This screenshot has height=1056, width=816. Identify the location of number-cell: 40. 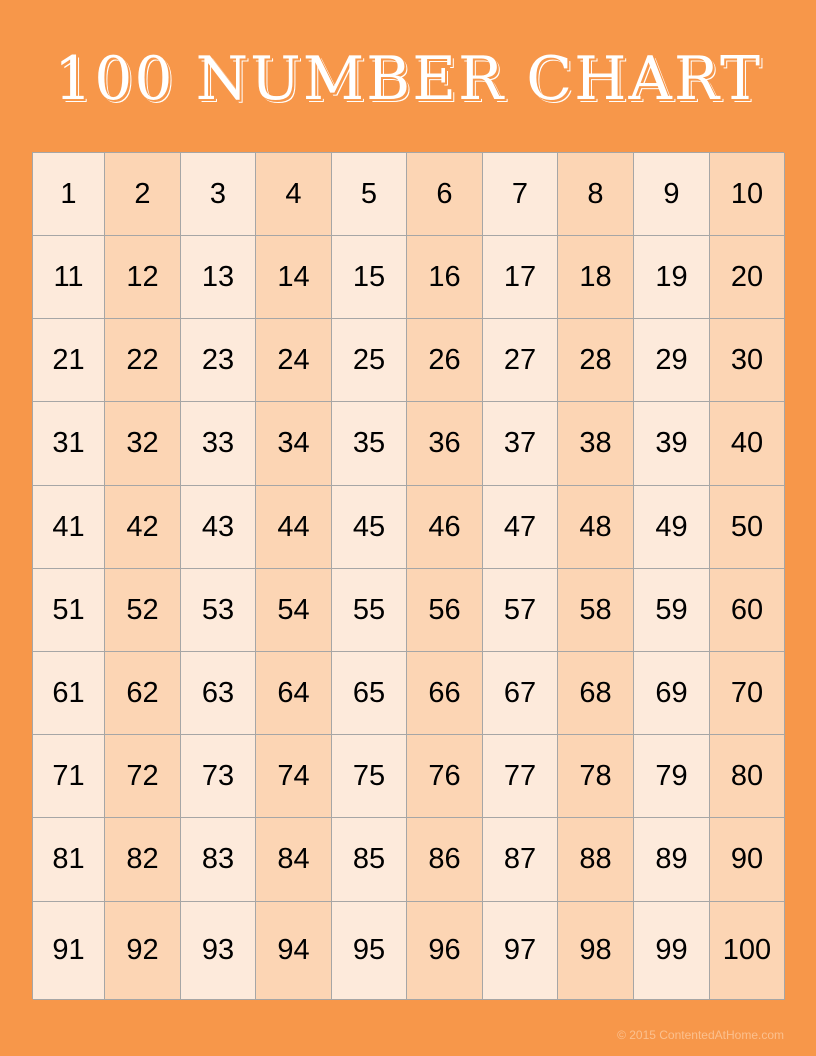
(747, 444).